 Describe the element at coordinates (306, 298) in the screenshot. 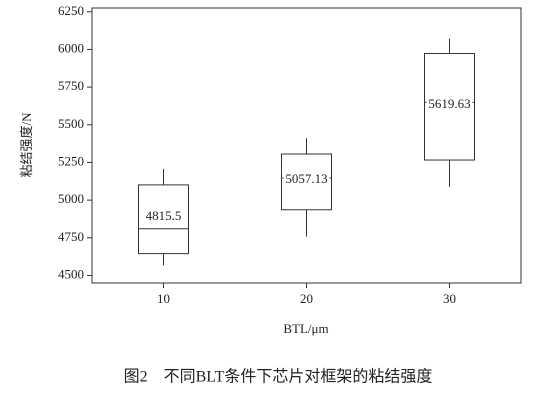

I see `x-tick-label: 20` at that location.